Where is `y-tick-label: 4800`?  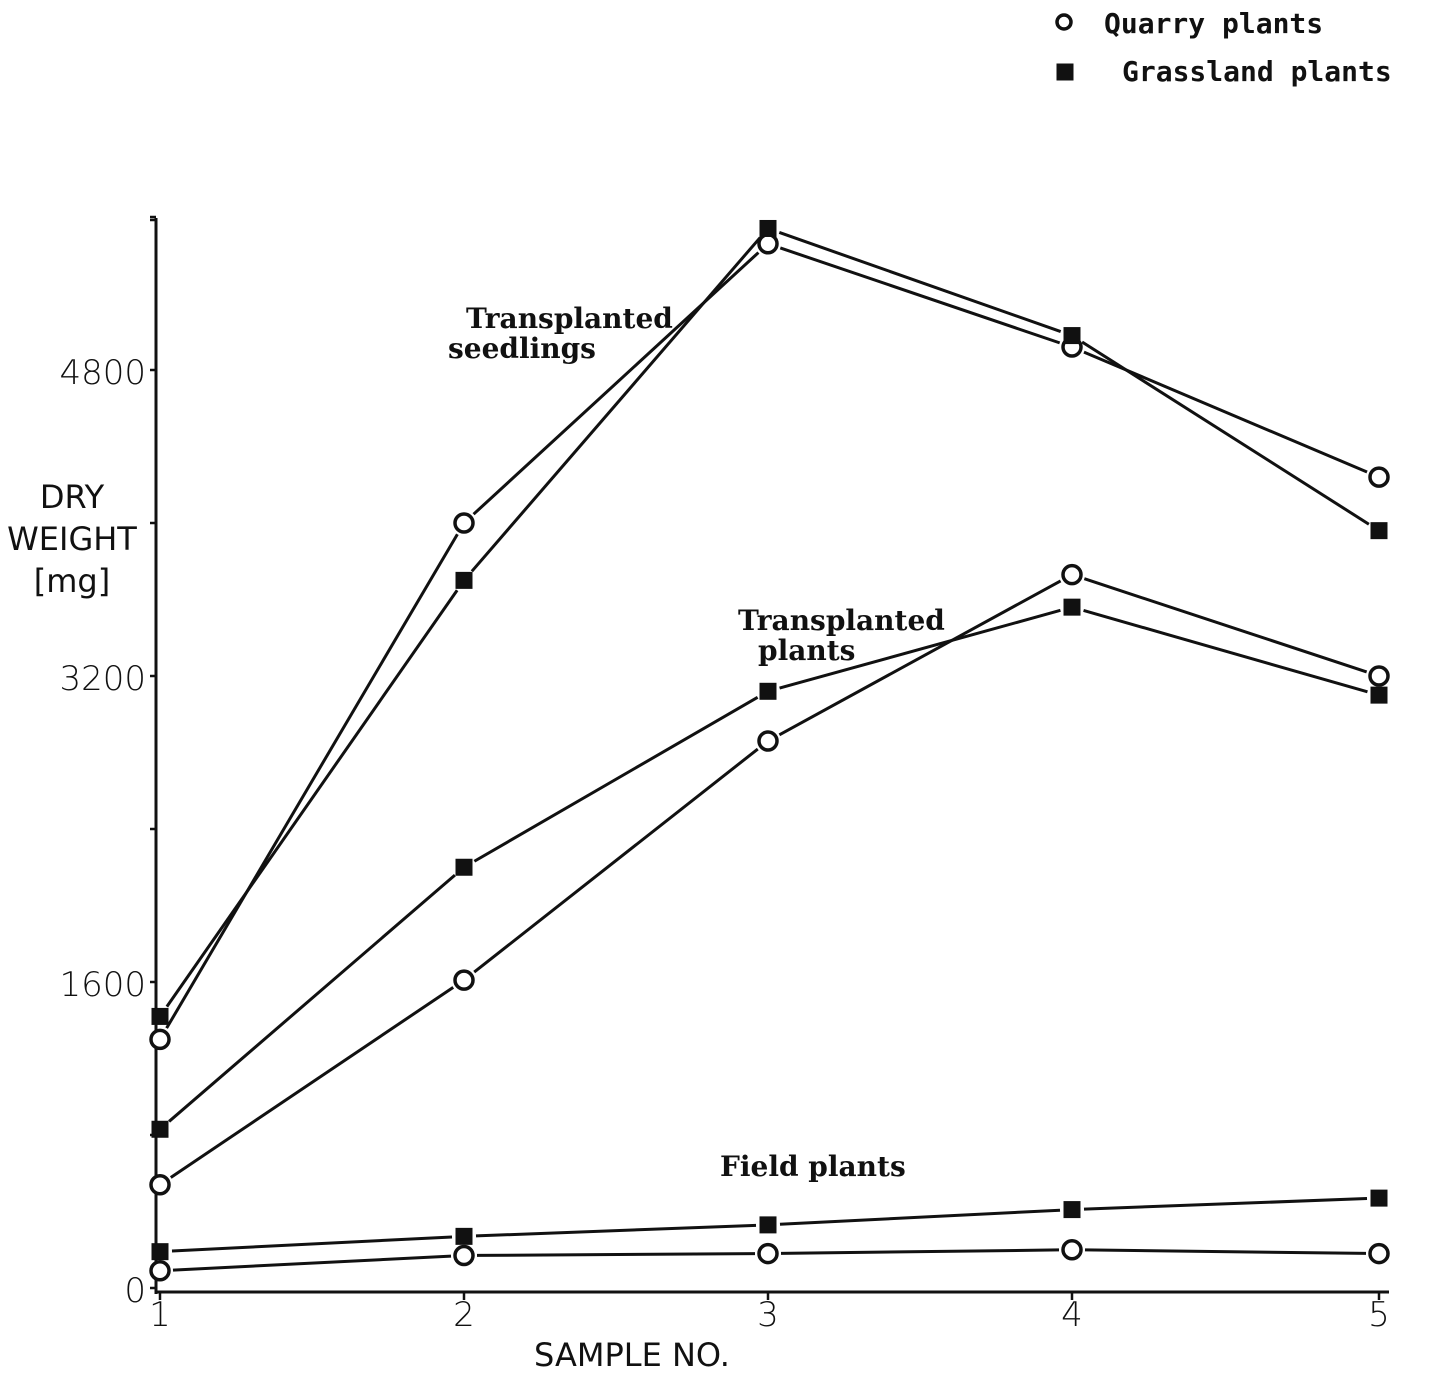
y-tick-label: 4800 is located at coordinates (102, 373).